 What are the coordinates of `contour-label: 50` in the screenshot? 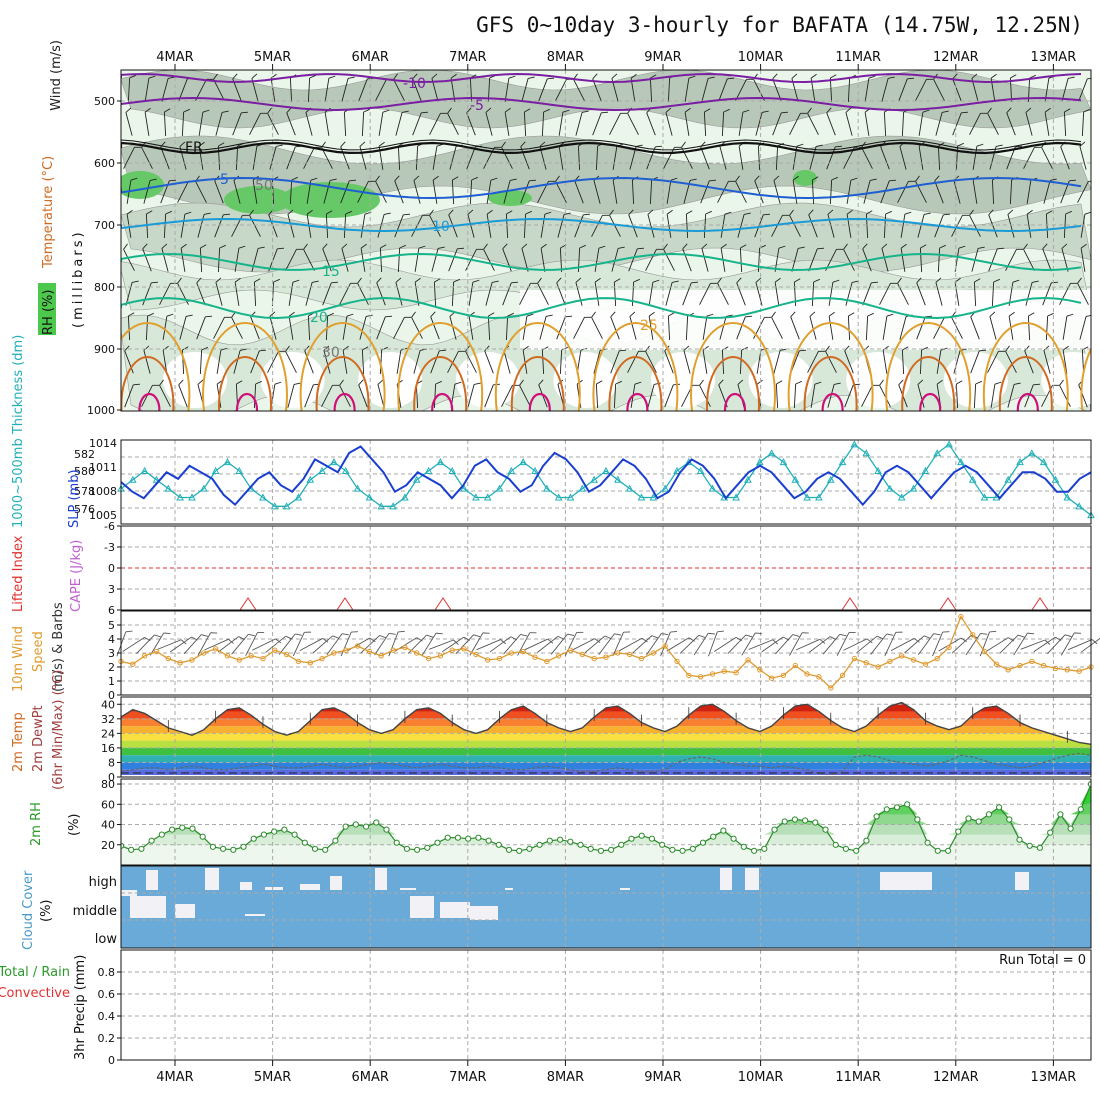 It's located at (264, 186).